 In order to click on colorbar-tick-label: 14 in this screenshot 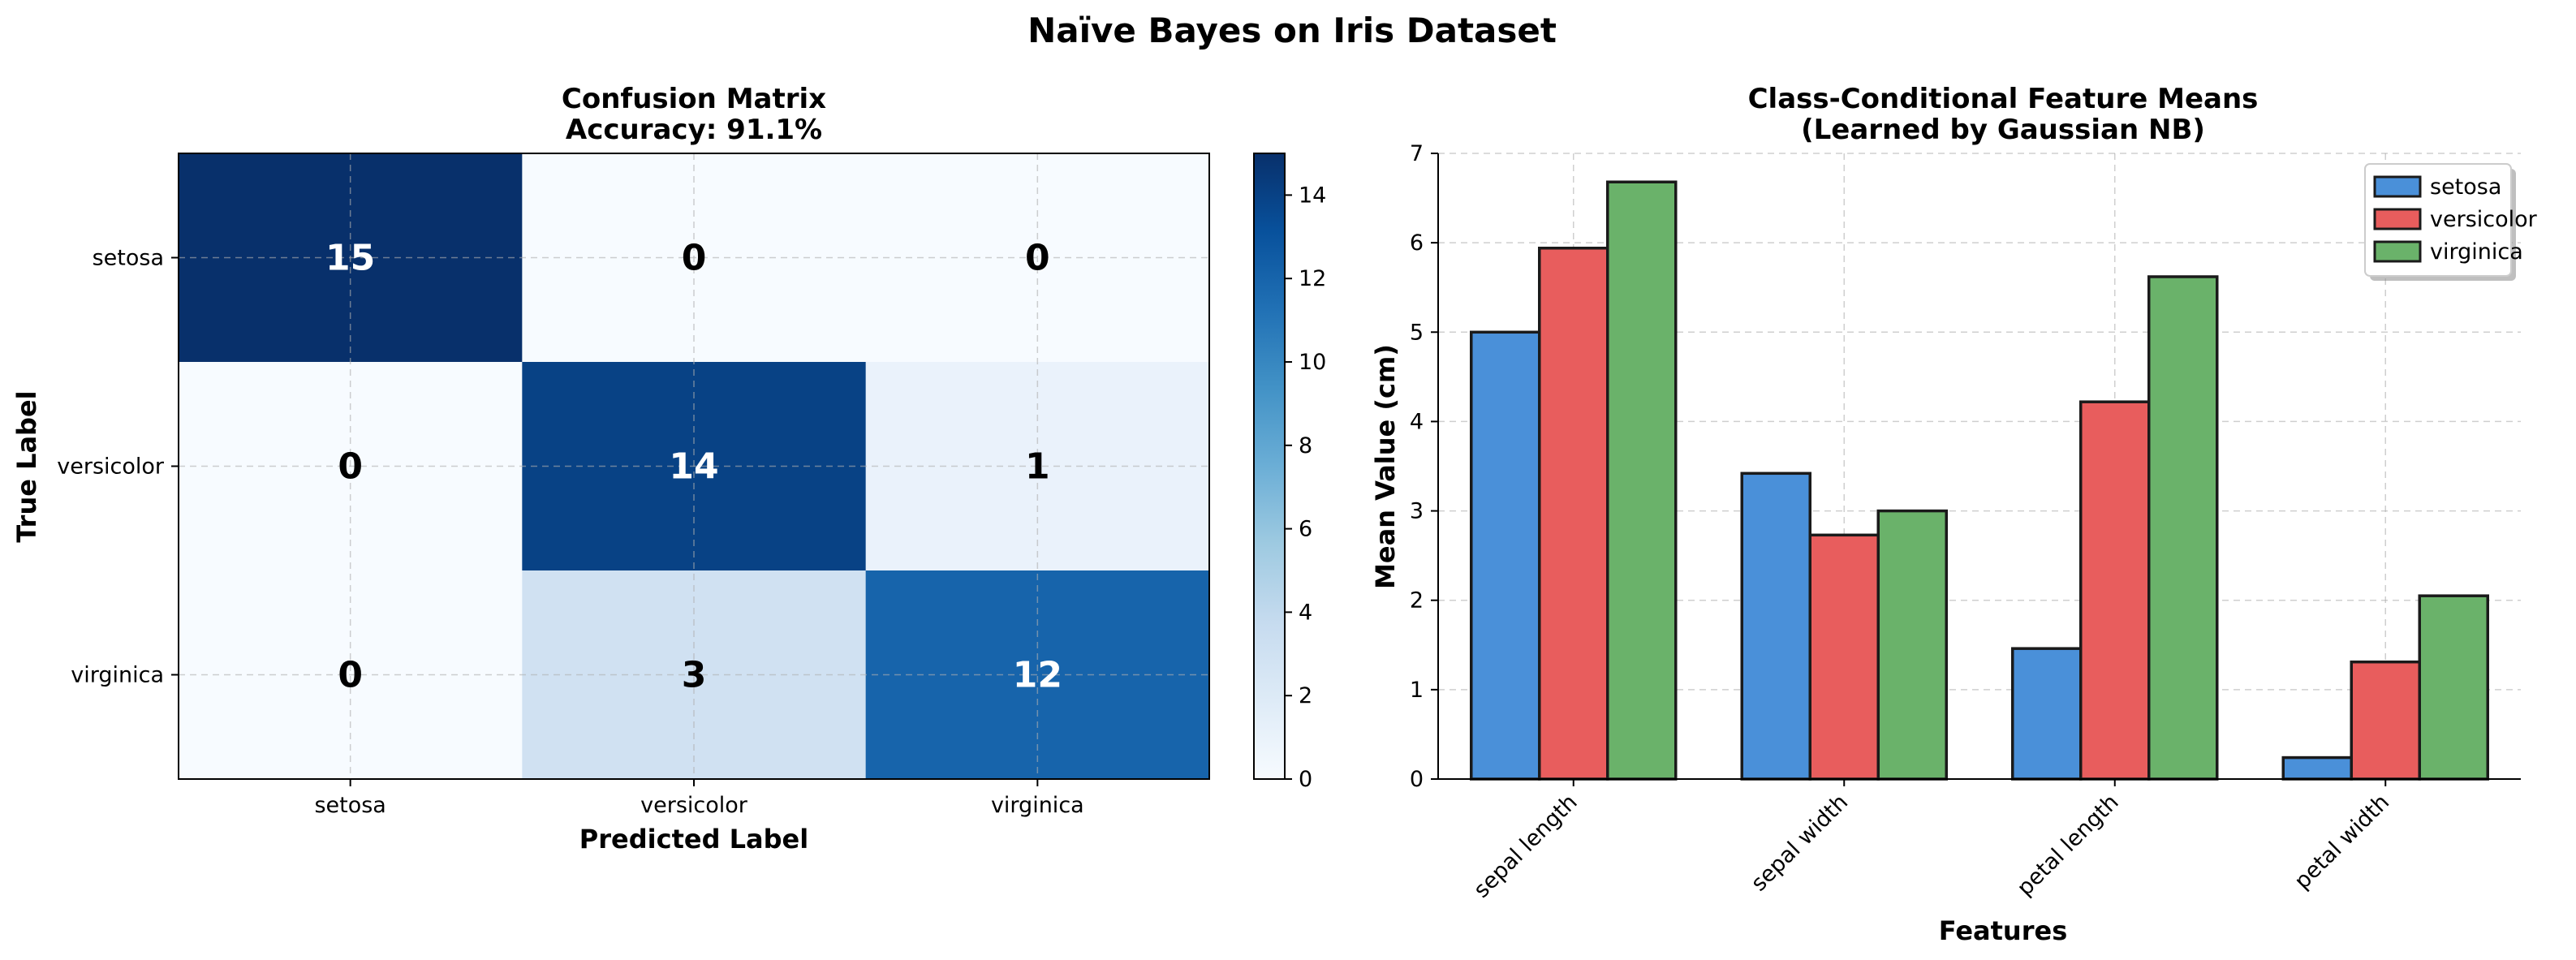, I will do `click(1312, 195)`.